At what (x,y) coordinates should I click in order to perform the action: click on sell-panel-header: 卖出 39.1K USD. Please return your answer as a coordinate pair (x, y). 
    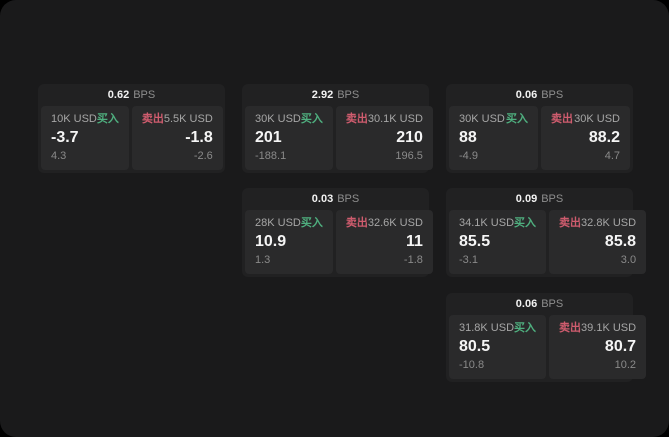
    Looking at the image, I should click on (597, 328).